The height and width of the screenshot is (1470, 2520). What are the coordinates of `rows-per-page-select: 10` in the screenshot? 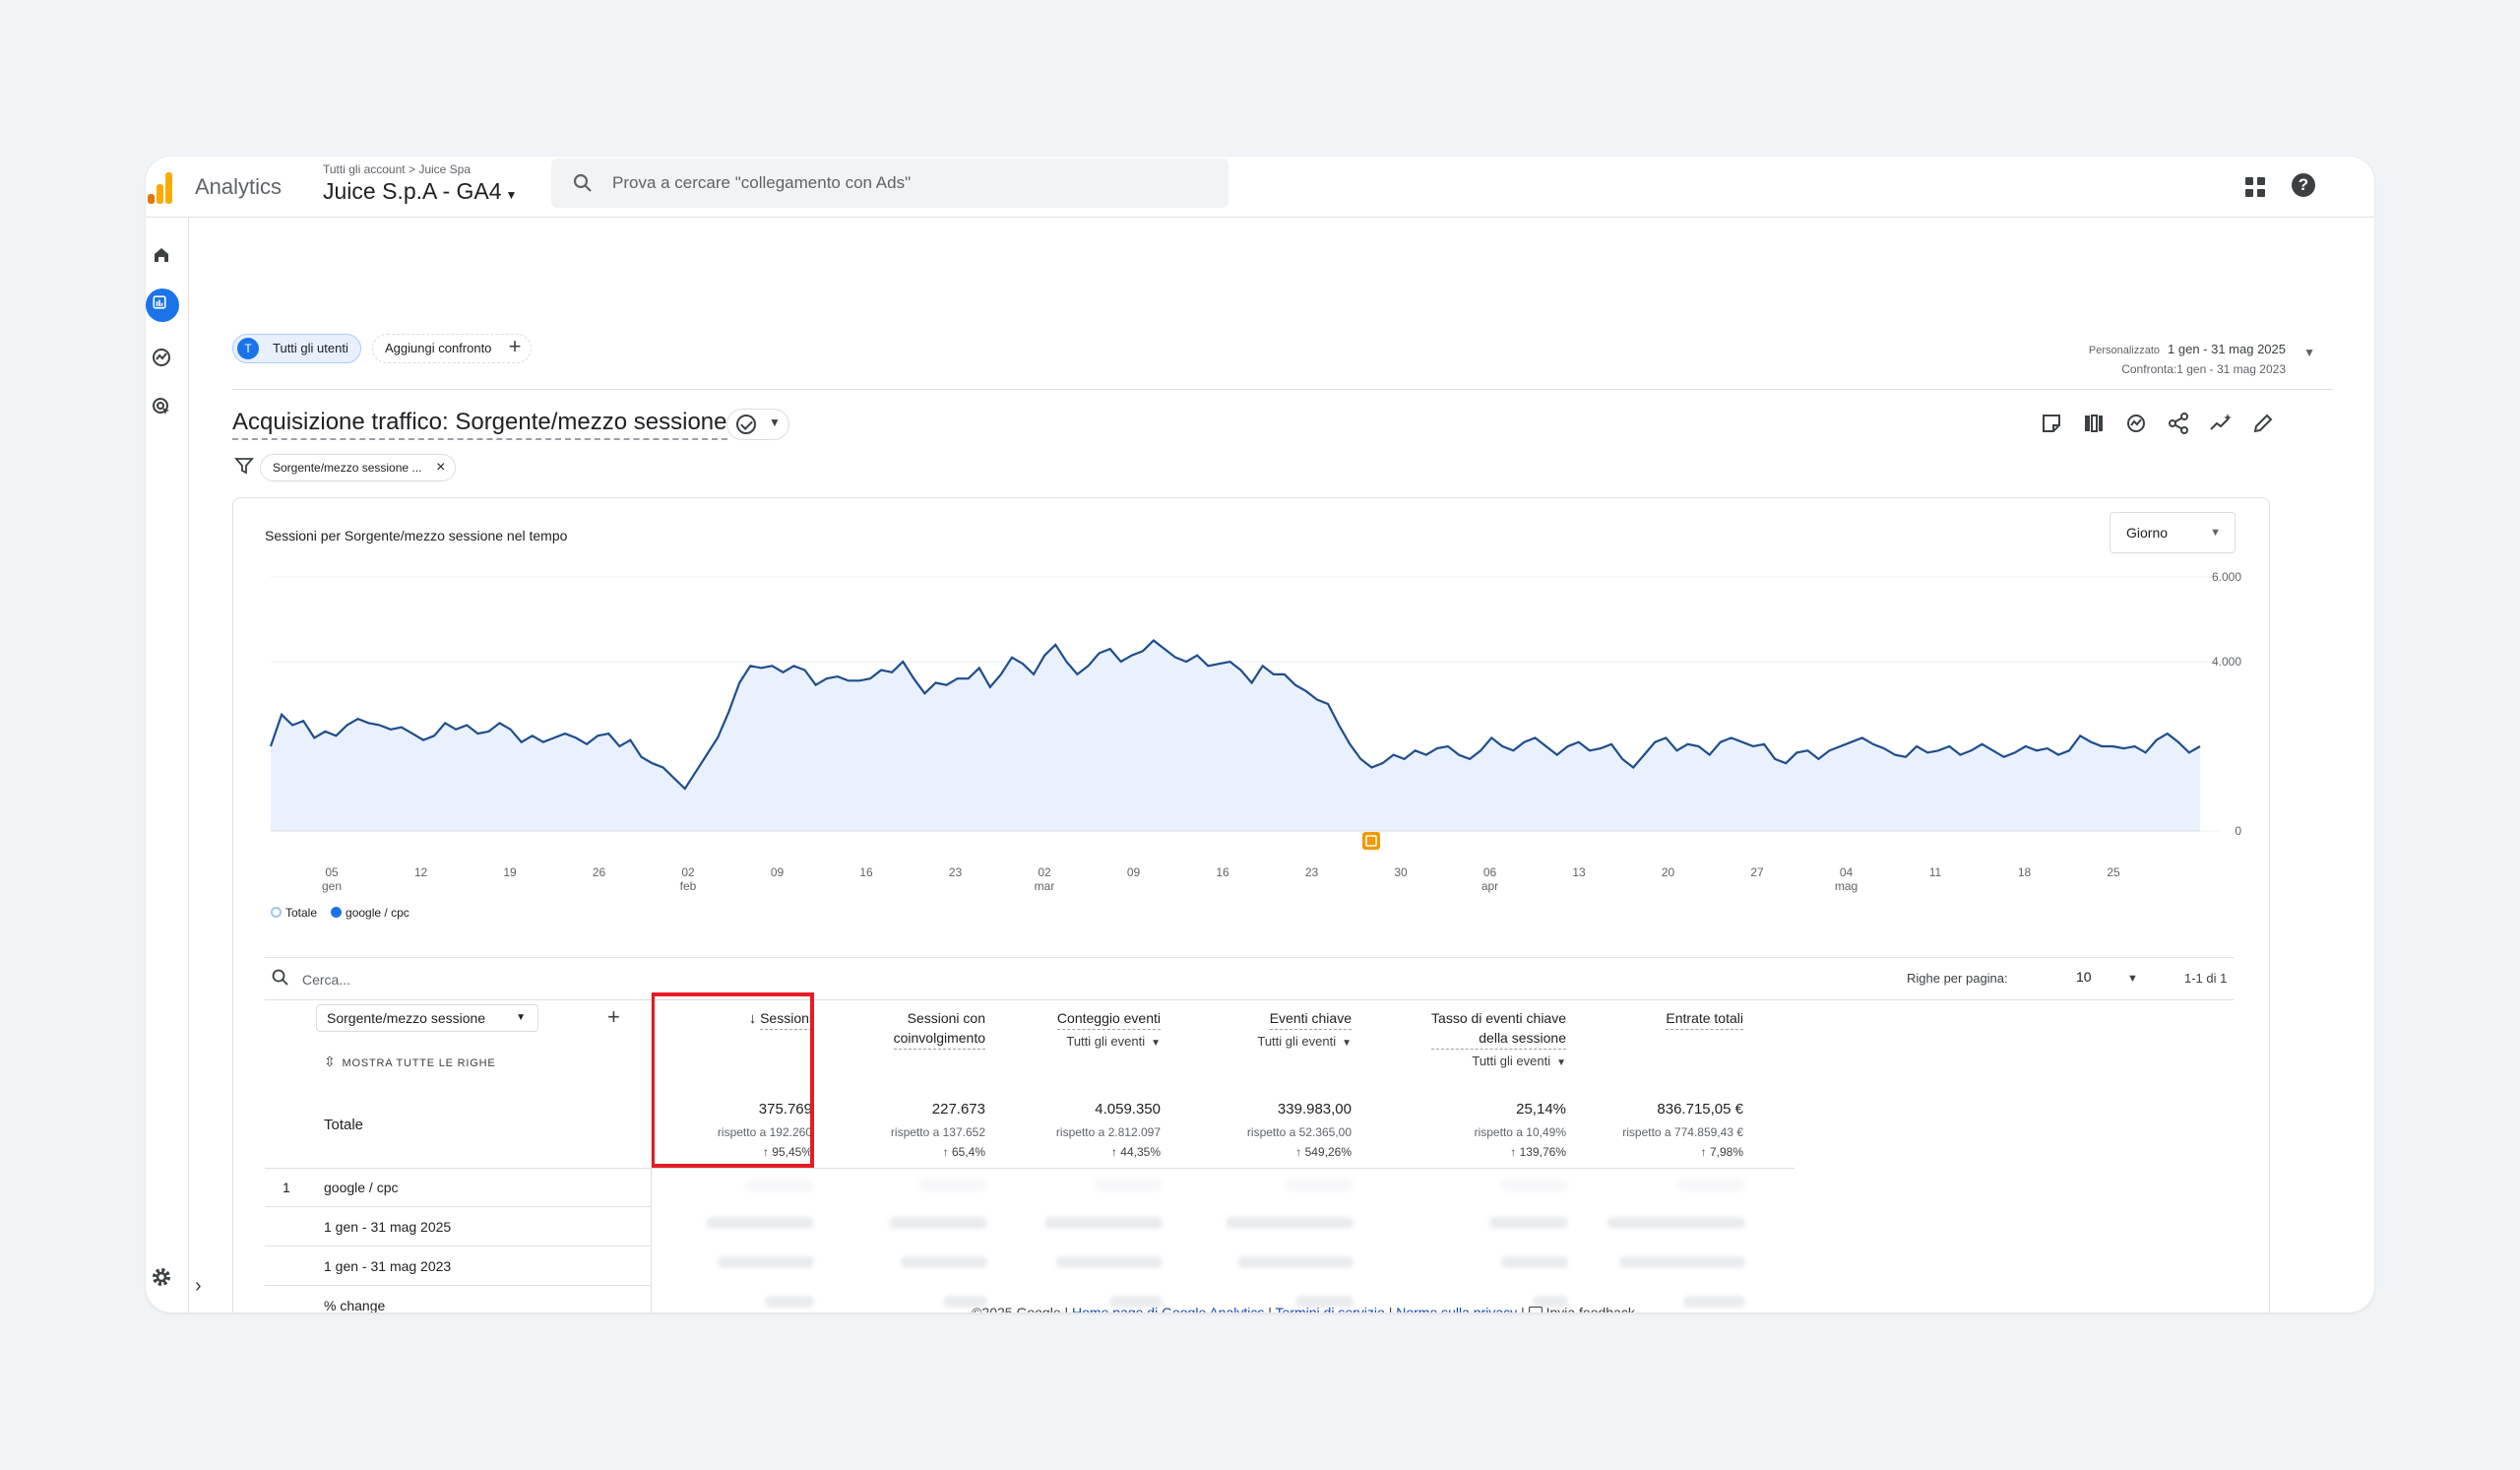 It's located at (2084, 977).